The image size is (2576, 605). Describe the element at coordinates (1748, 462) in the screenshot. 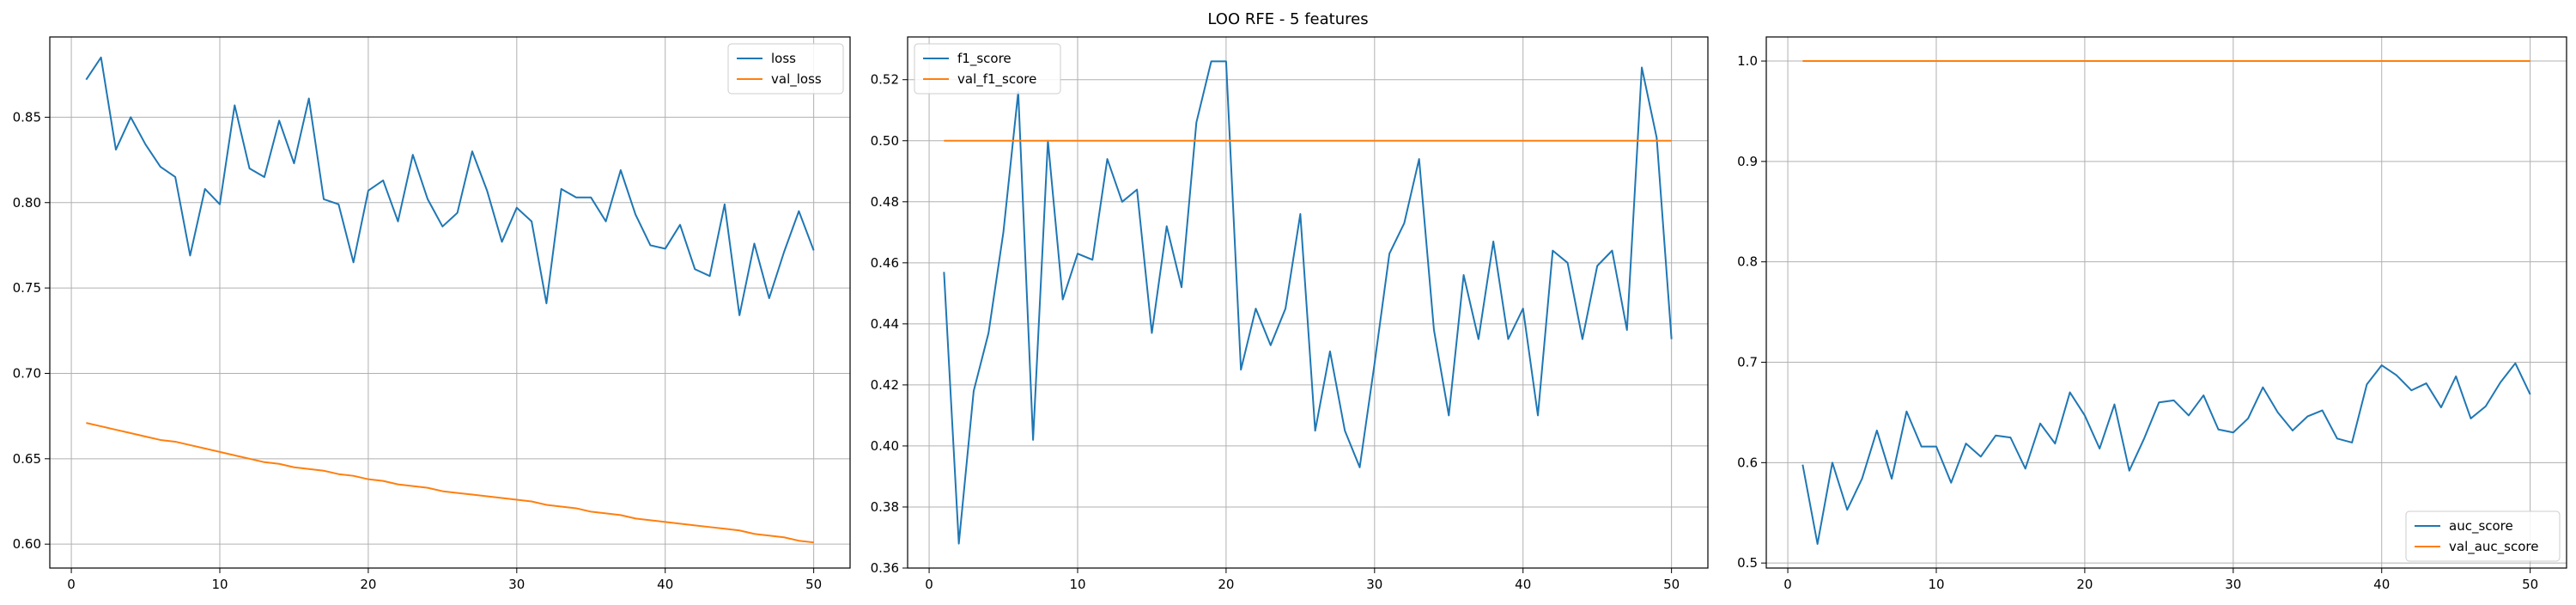

I see `y-tick-label: 0.6` at that location.